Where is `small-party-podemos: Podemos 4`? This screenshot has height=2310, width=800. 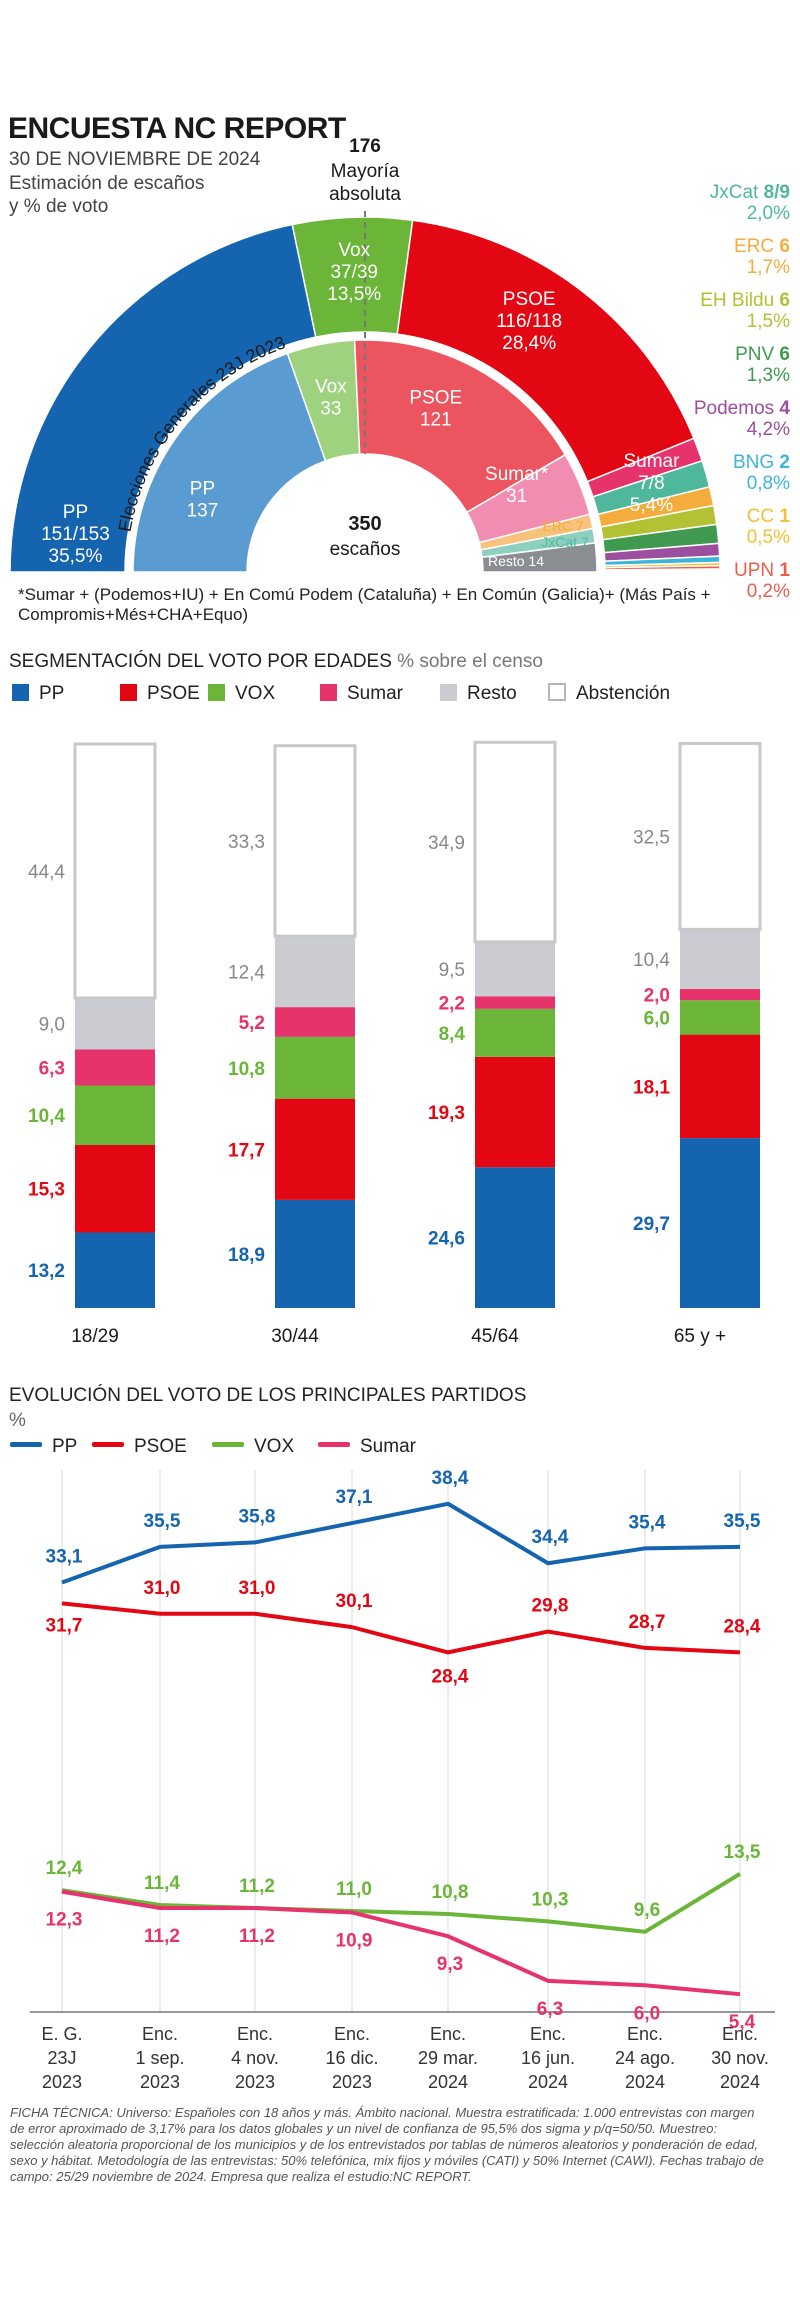
small-party-podemos: Podemos 4 is located at coordinates (742, 408).